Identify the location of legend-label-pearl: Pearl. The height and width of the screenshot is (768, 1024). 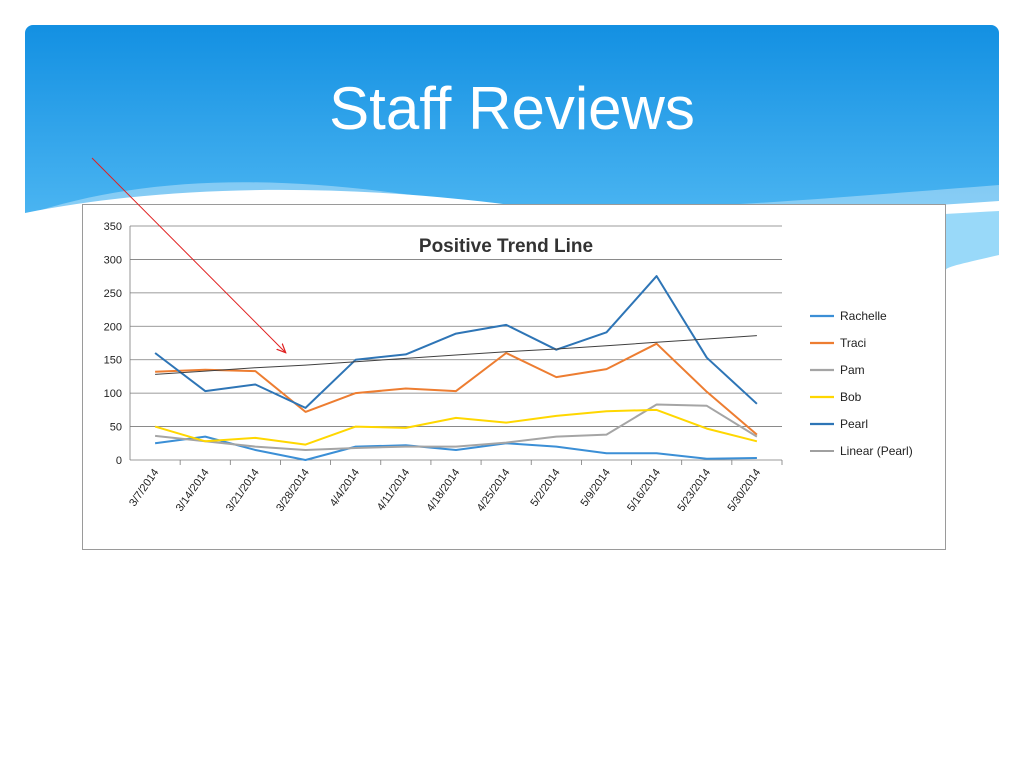
(854, 424).